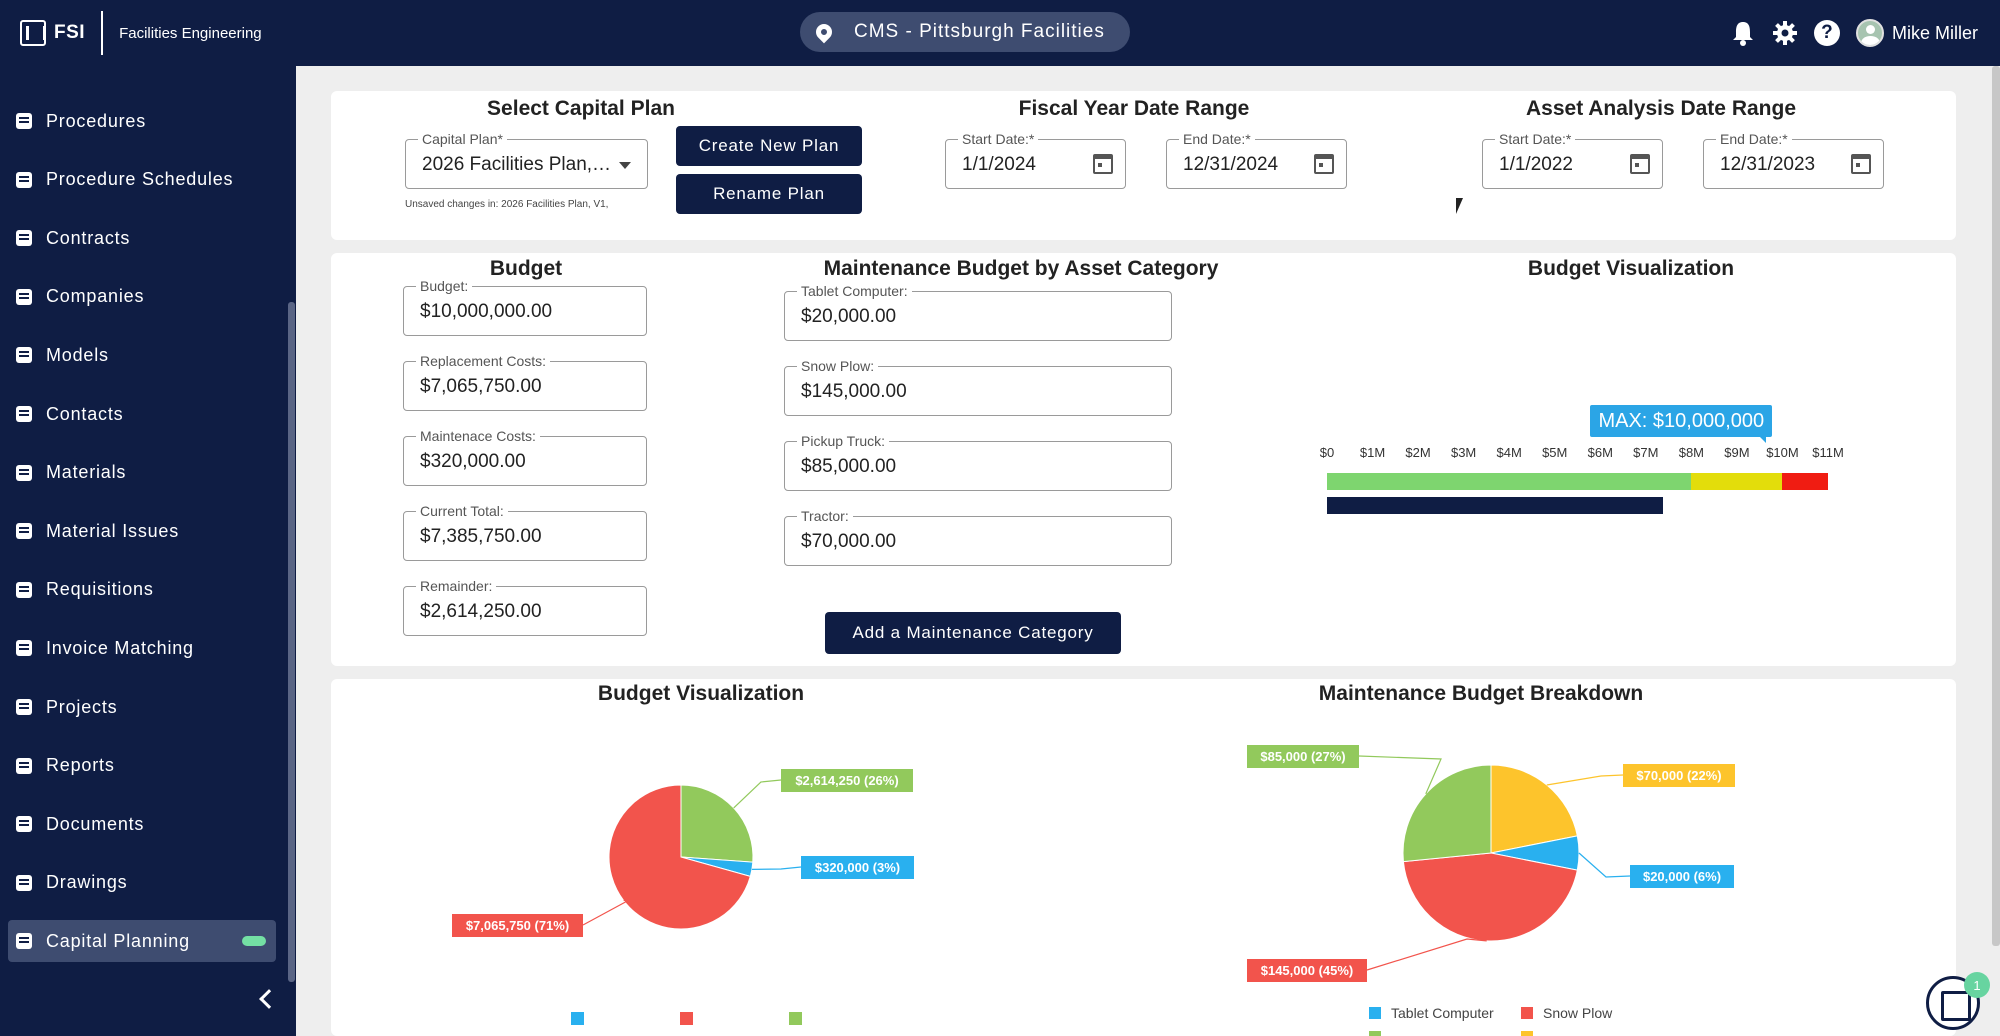 This screenshot has width=2000, height=1036. What do you see at coordinates (1828, 452) in the screenshot?
I see `x-tick-label: $11M` at bounding box center [1828, 452].